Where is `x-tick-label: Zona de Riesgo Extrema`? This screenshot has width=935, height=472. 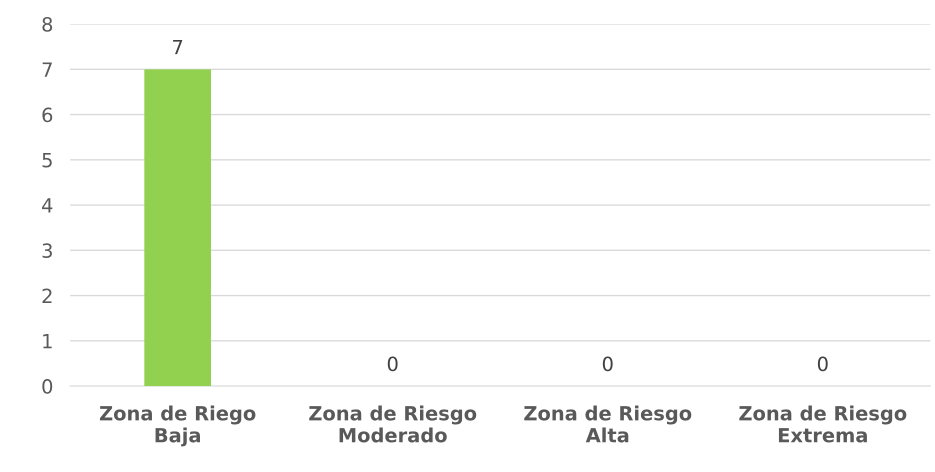
x-tick-label: Zona de Riesgo Extrema is located at coordinates (822, 424).